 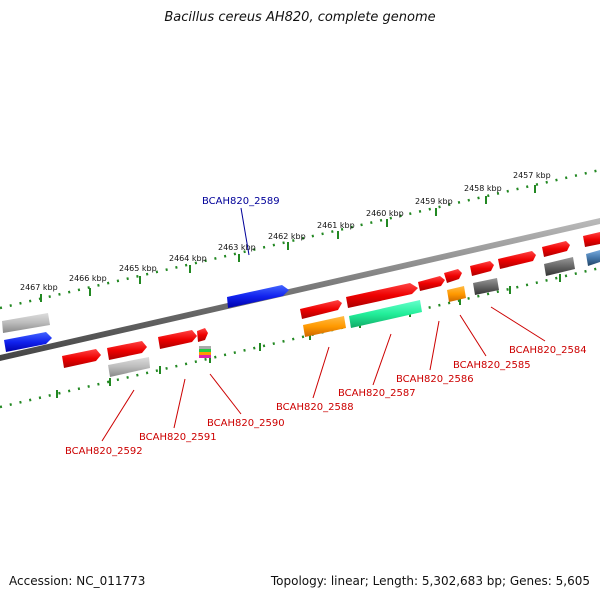 I want to click on accession-text: Accession: NC_011773, so click(x=77, y=581).